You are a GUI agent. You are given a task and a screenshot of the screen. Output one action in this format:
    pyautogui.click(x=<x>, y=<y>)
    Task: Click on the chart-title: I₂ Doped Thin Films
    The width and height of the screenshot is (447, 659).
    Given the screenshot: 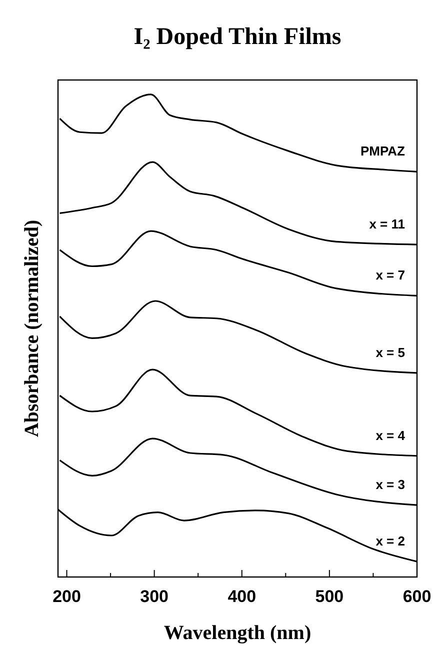 What is the action you would take?
    pyautogui.click(x=238, y=37)
    